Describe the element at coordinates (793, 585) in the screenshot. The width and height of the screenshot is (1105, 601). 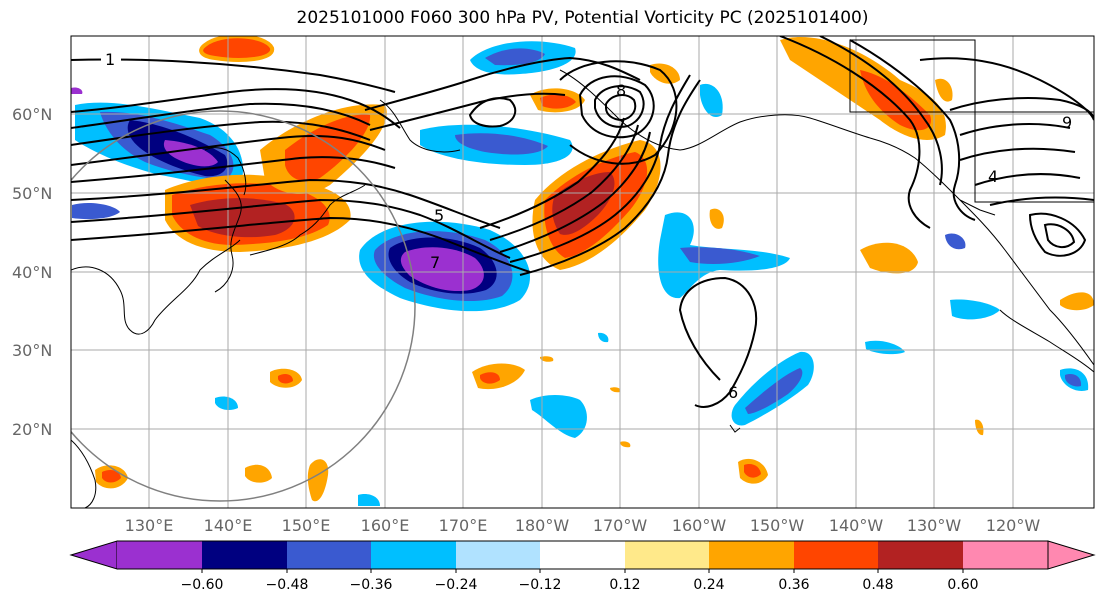
I see `colorbar-tick-label: 0.36` at that location.